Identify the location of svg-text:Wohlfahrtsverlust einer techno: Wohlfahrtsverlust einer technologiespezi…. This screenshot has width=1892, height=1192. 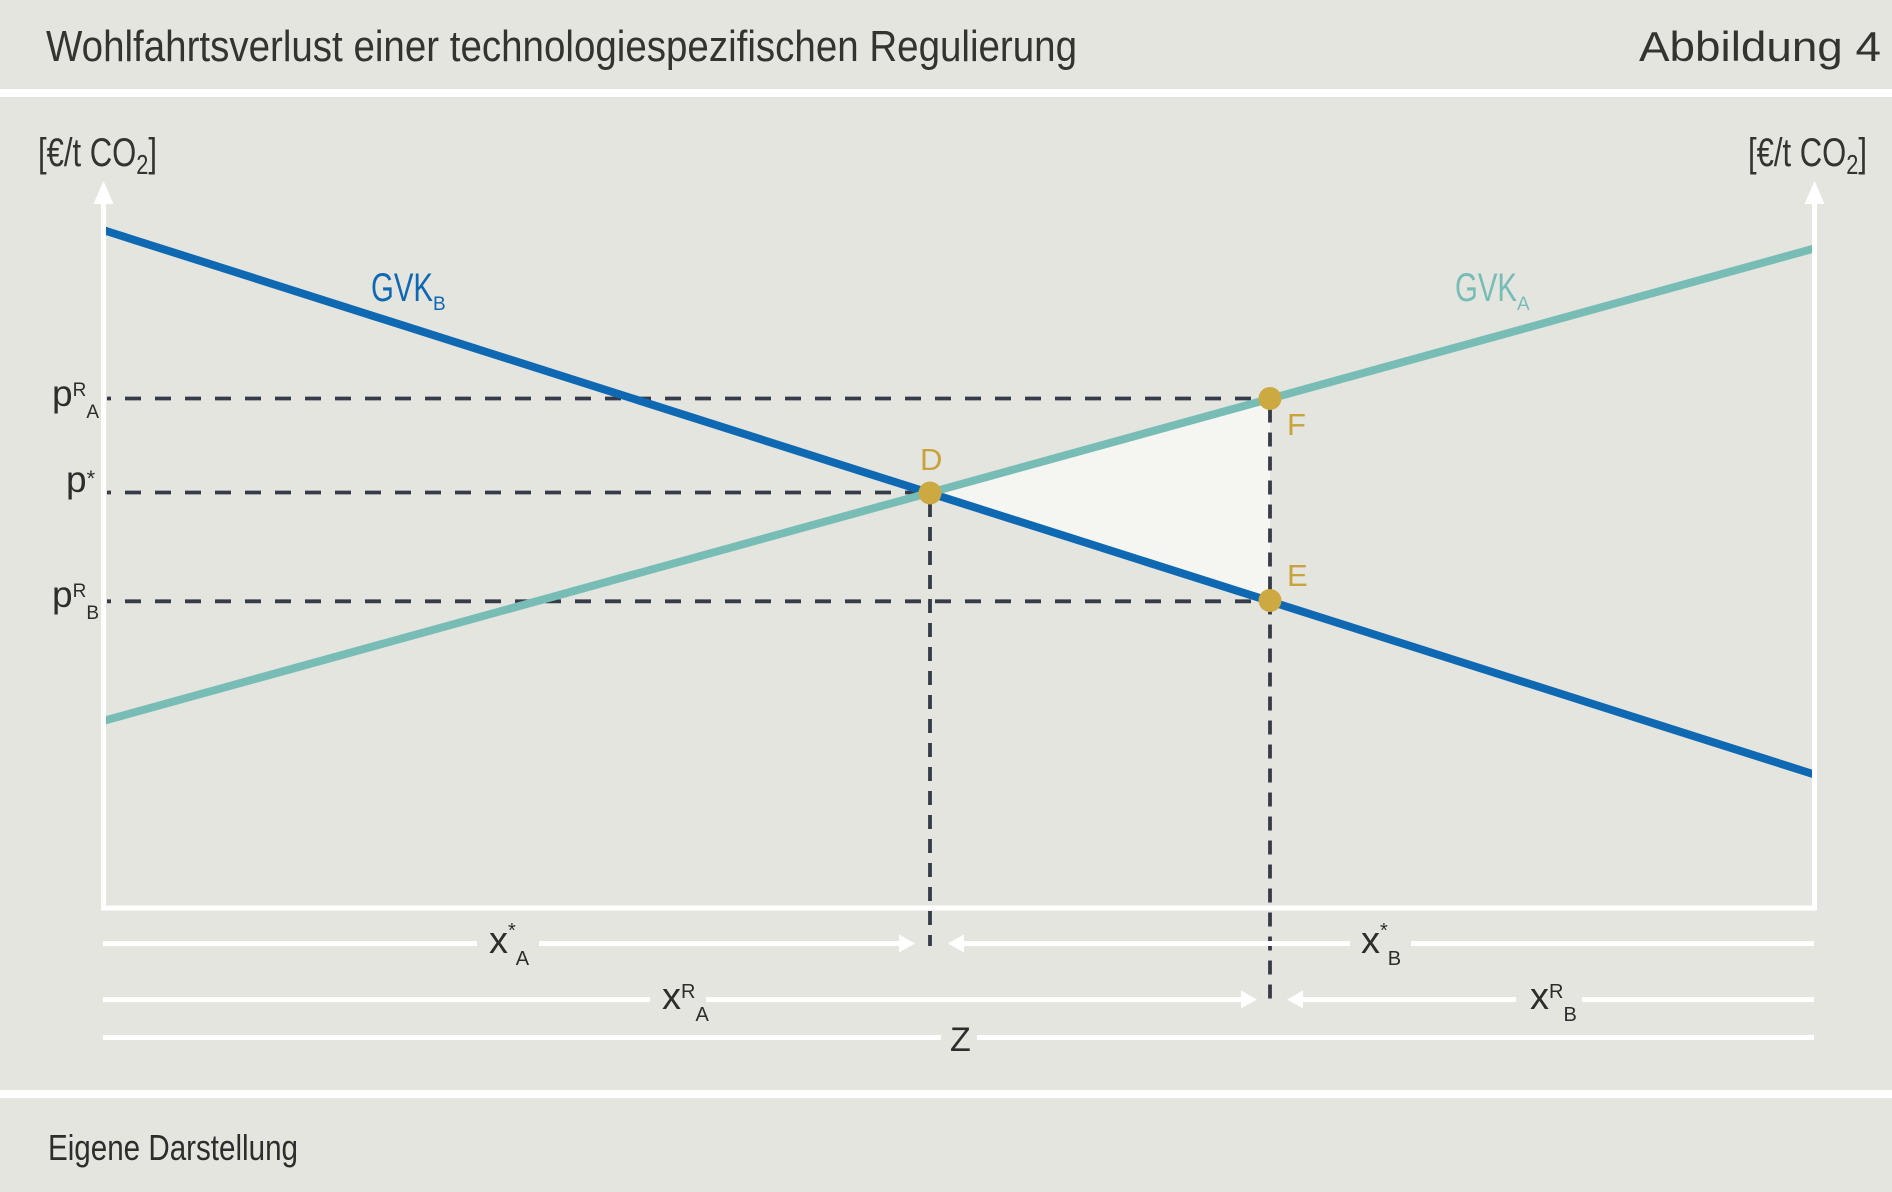
(561, 46).